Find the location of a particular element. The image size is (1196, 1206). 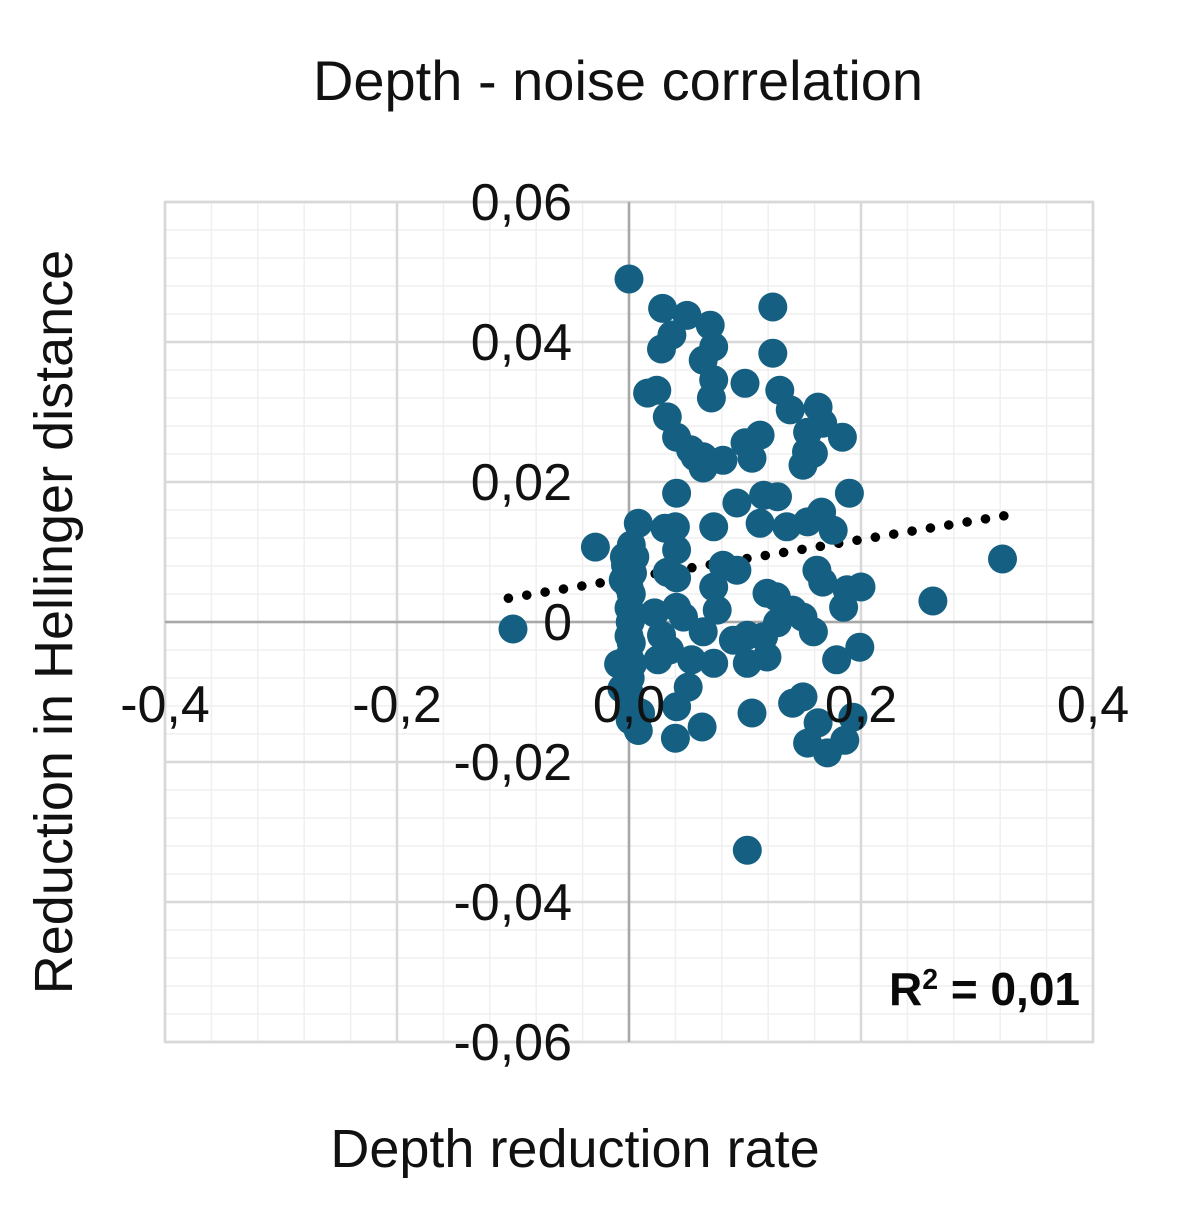

y-axis-tick-label: -0,02 is located at coordinates (512, 763).